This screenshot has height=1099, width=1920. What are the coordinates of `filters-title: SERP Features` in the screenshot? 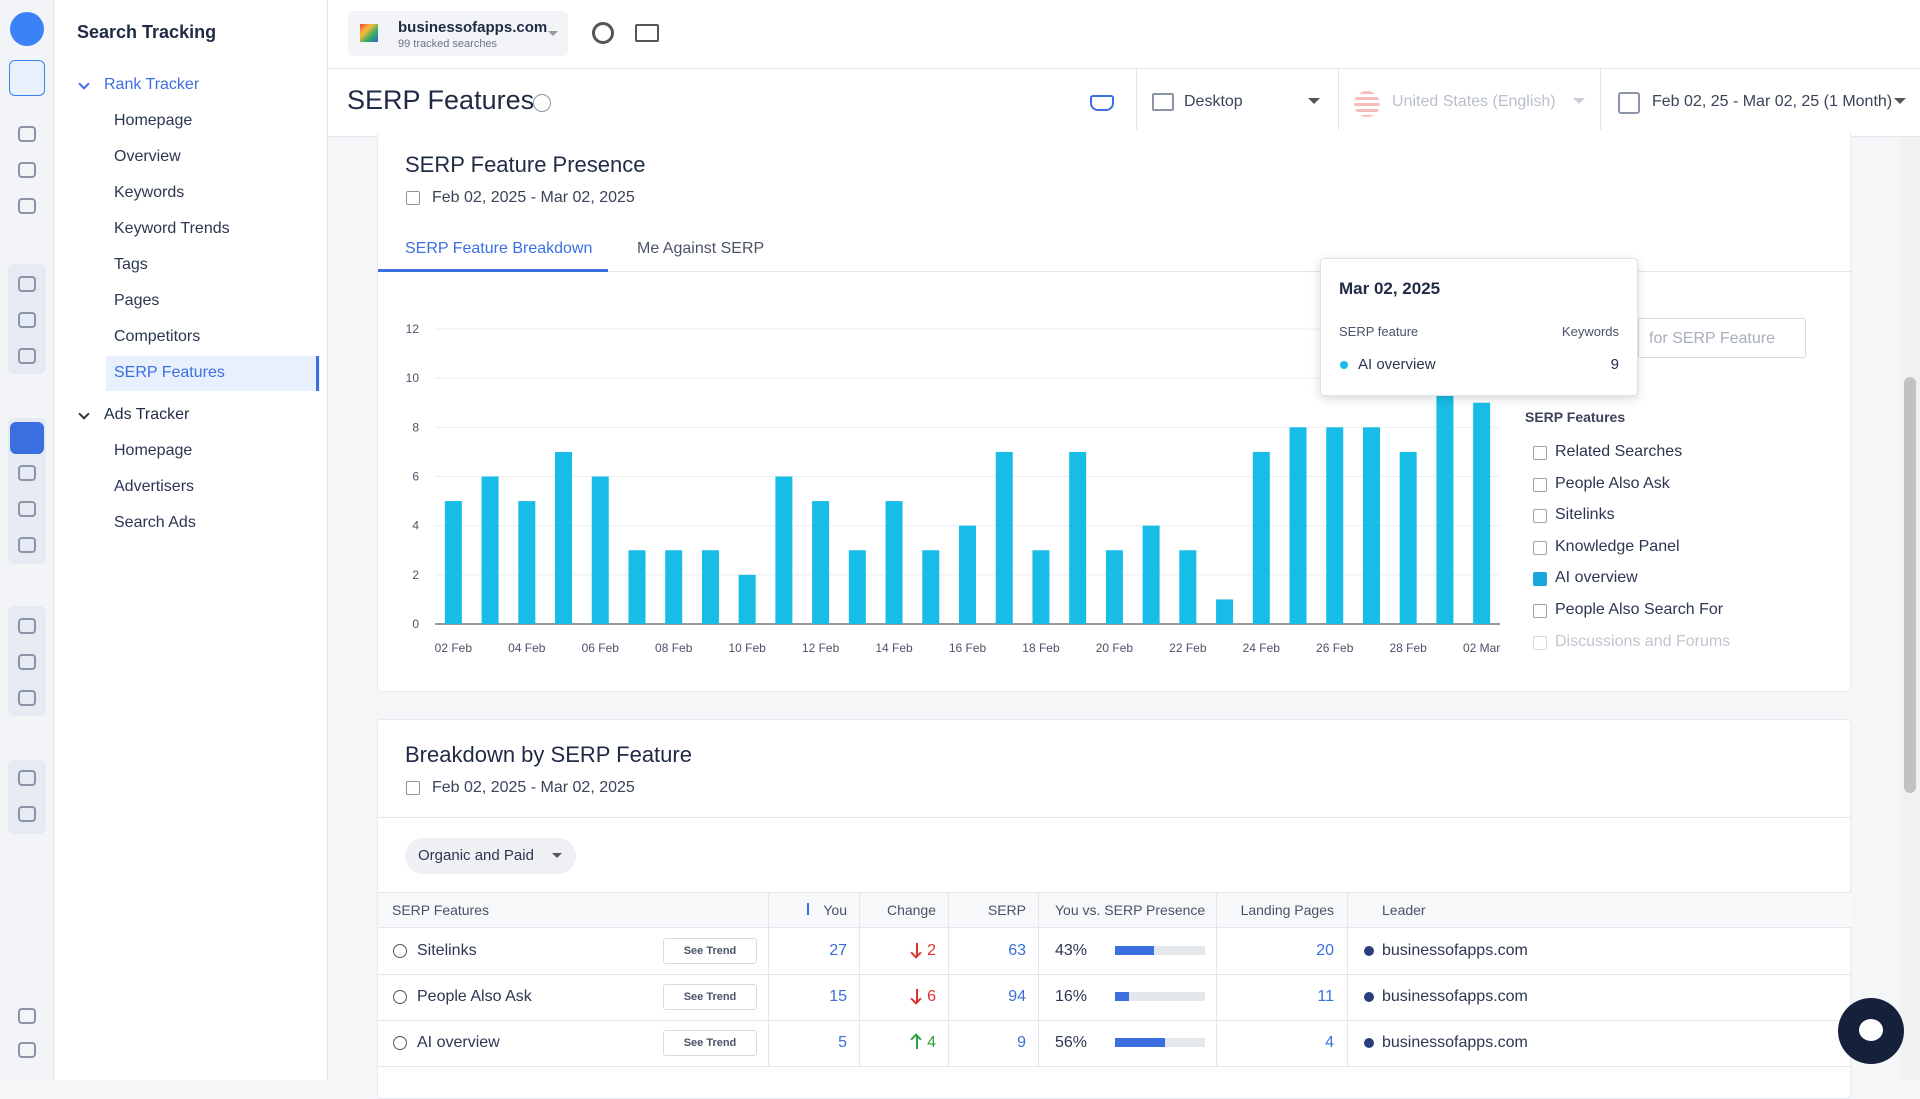 It's located at (1575, 417).